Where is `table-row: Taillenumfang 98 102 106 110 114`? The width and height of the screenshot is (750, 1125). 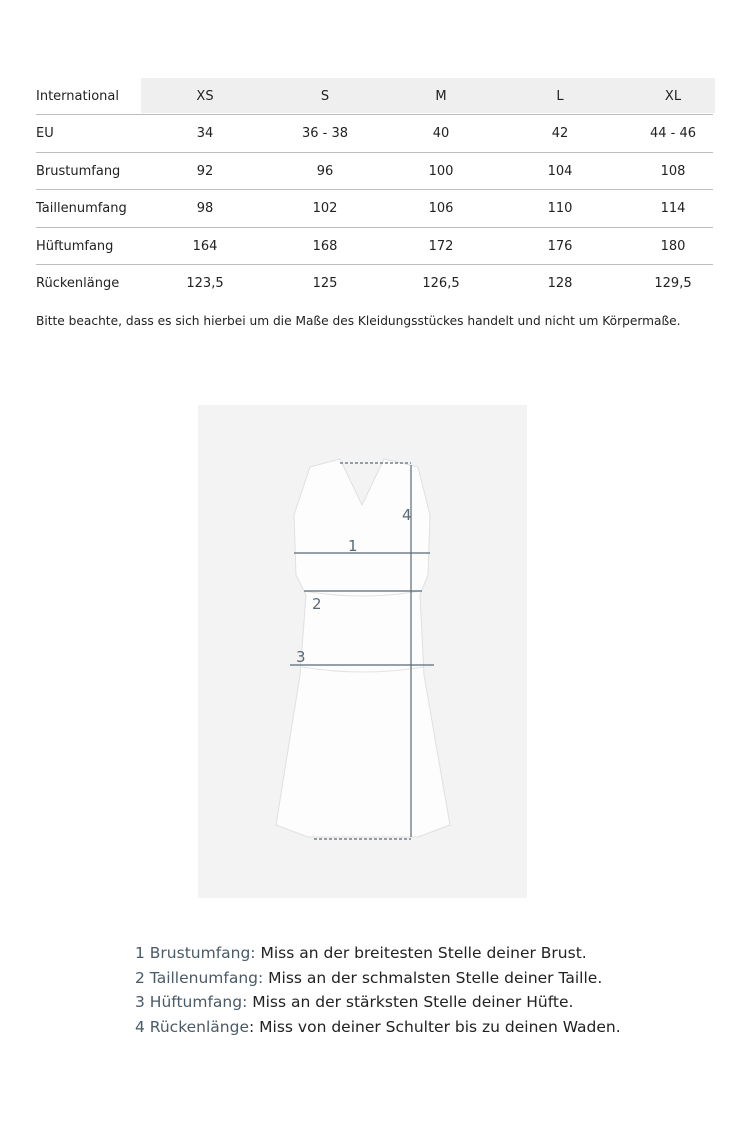
table-row: Taillenumfang 98 102 106 110 114 is located at coordinates (374, 209).